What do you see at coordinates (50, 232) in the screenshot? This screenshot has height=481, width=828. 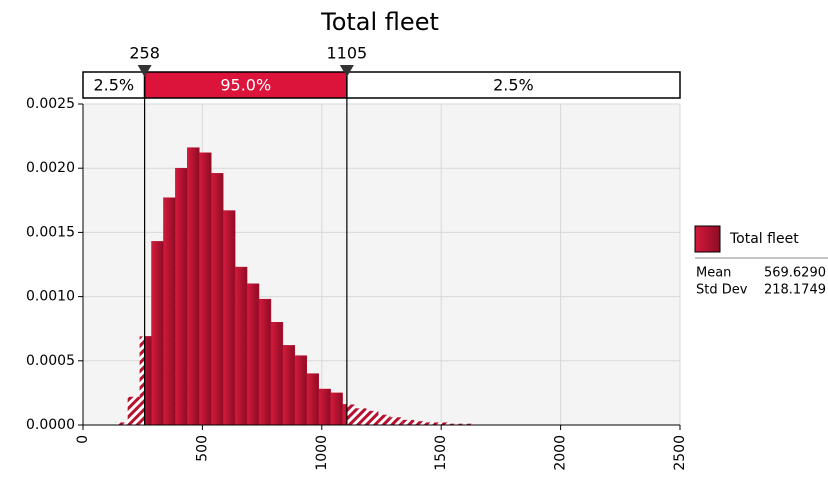 I see `y-tick-label: 0.0015` at bounding box center [50, 232].